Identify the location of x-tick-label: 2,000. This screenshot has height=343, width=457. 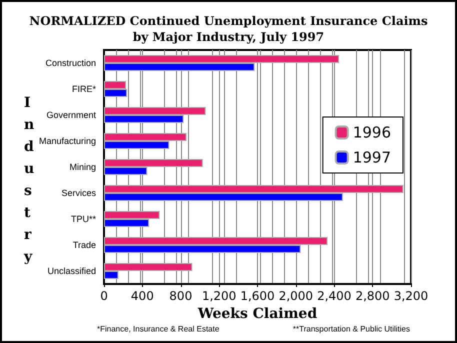
(296, 296).